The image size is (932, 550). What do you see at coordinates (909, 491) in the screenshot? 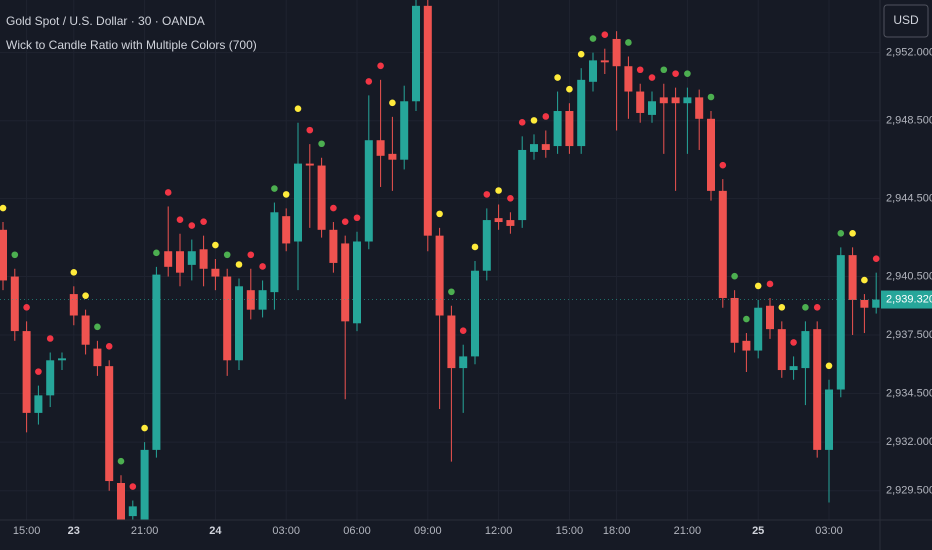
I see `y-tick-label: 2,929.500` at bounding box center [909, 491].